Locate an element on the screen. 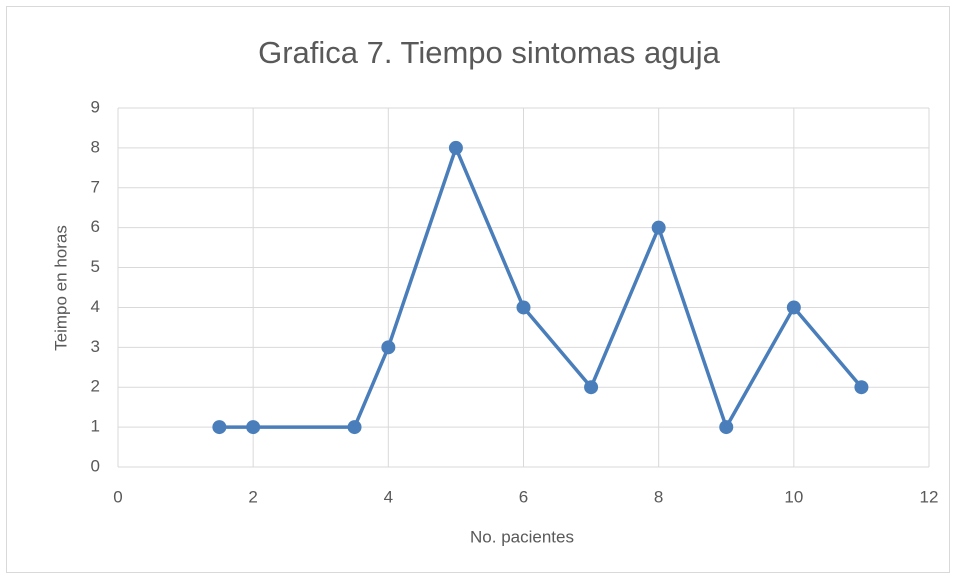 This screenshot has width=956, height=579. x-tick-label: 6 is located at coordinates (523, 496).